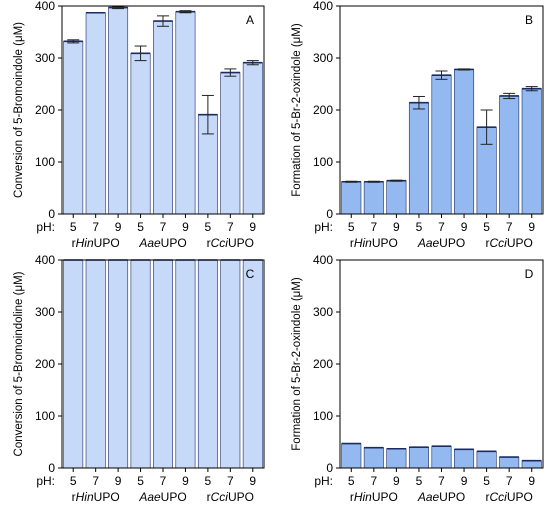  I want to click on y-axis-label: Conversion of 5-Bromoindole (μM), so click(19, 110).